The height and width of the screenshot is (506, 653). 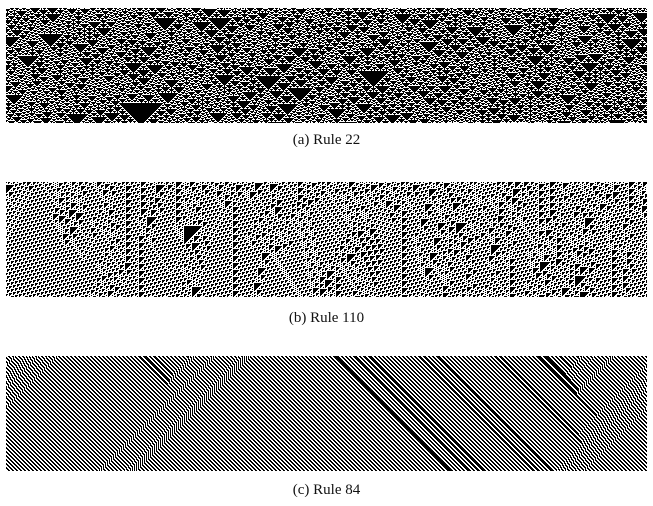 What do you see at coordinates (326, 140) in the screenshot?
I see `caption: (a) Rule 22` at bounding box center [326, 140].